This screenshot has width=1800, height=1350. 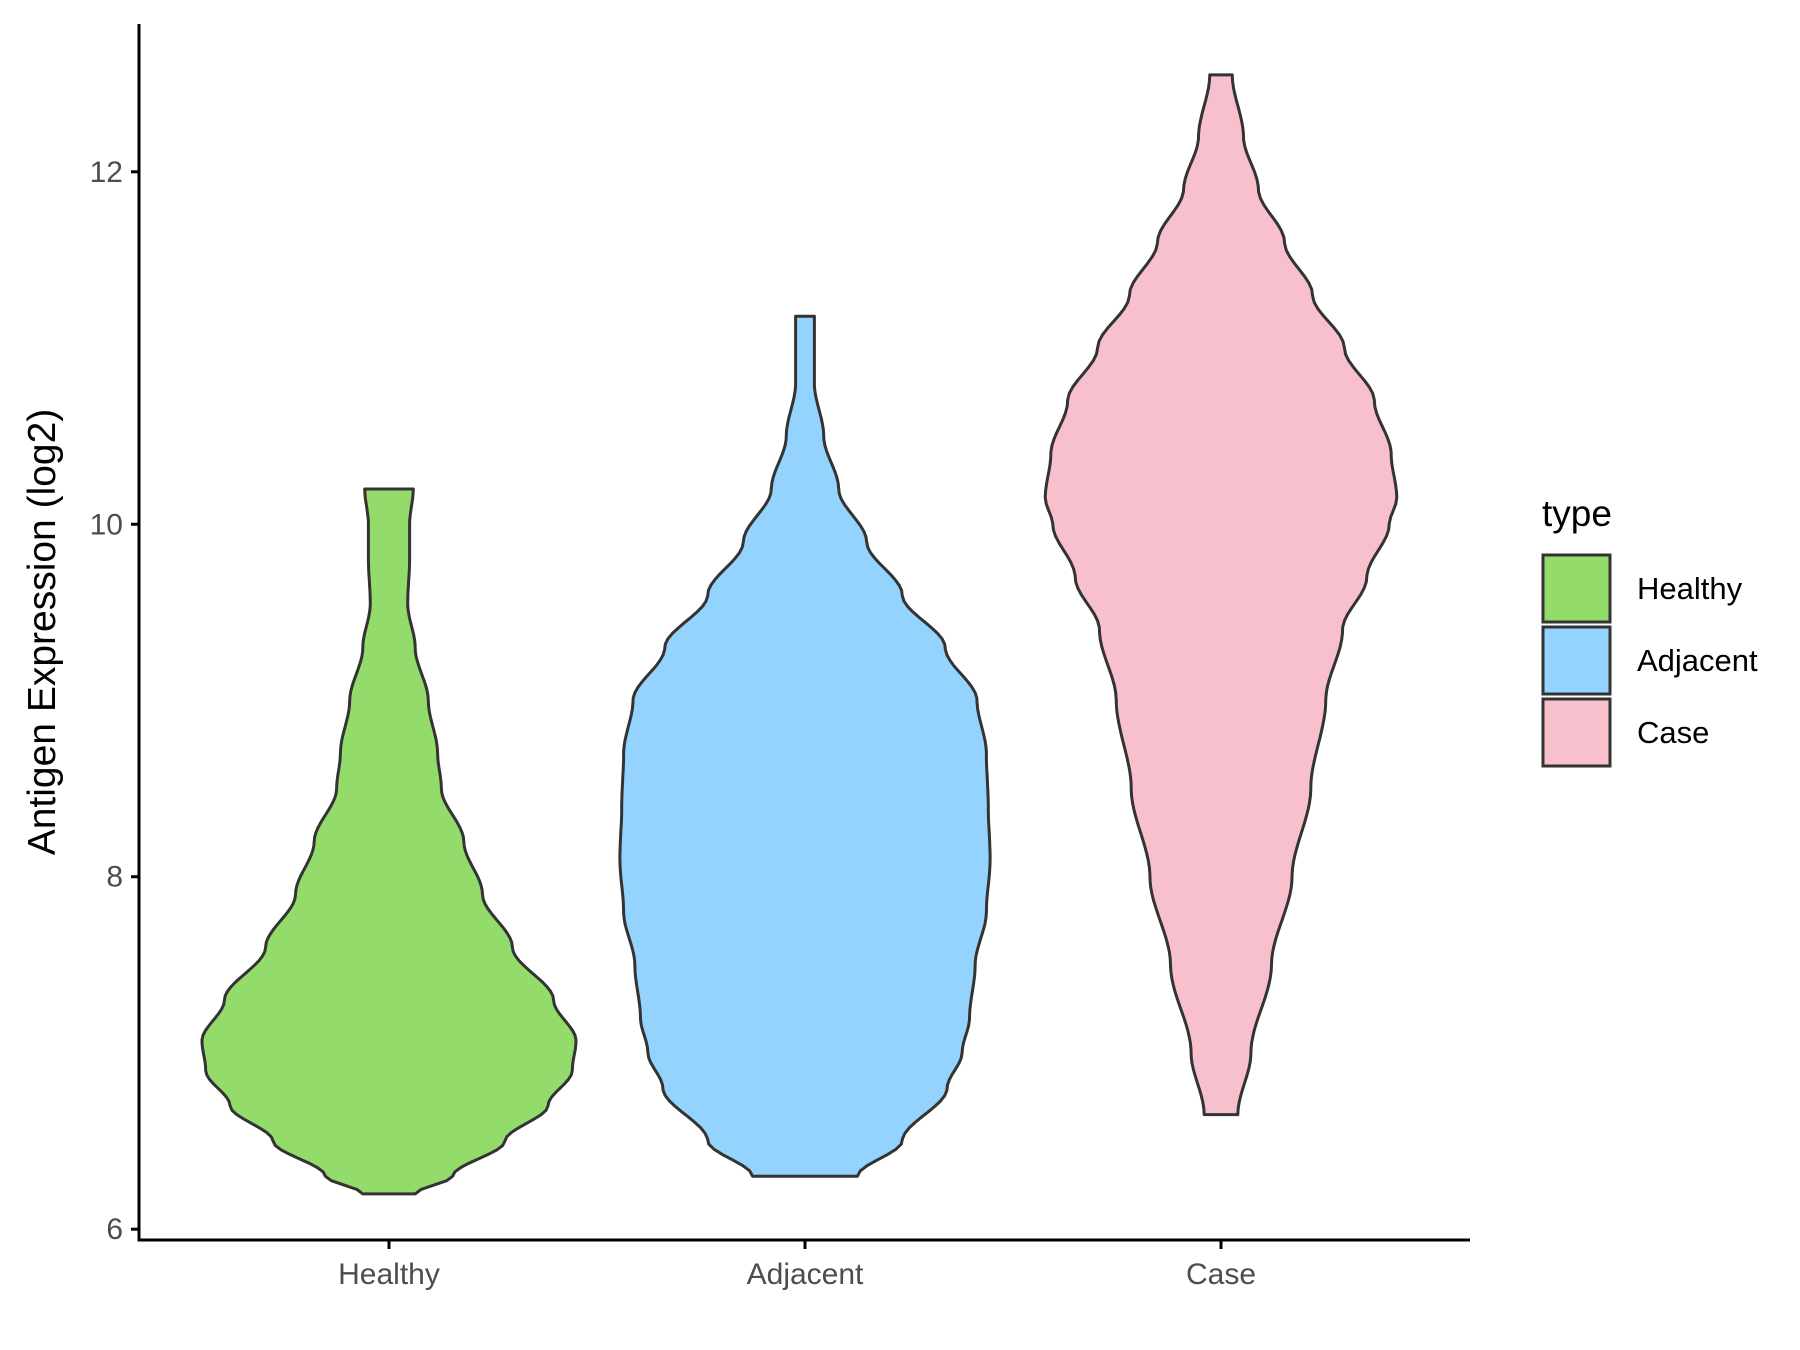 I want to click on legend: type Healthy Adjacent Case, so click(x=1649, y=630).